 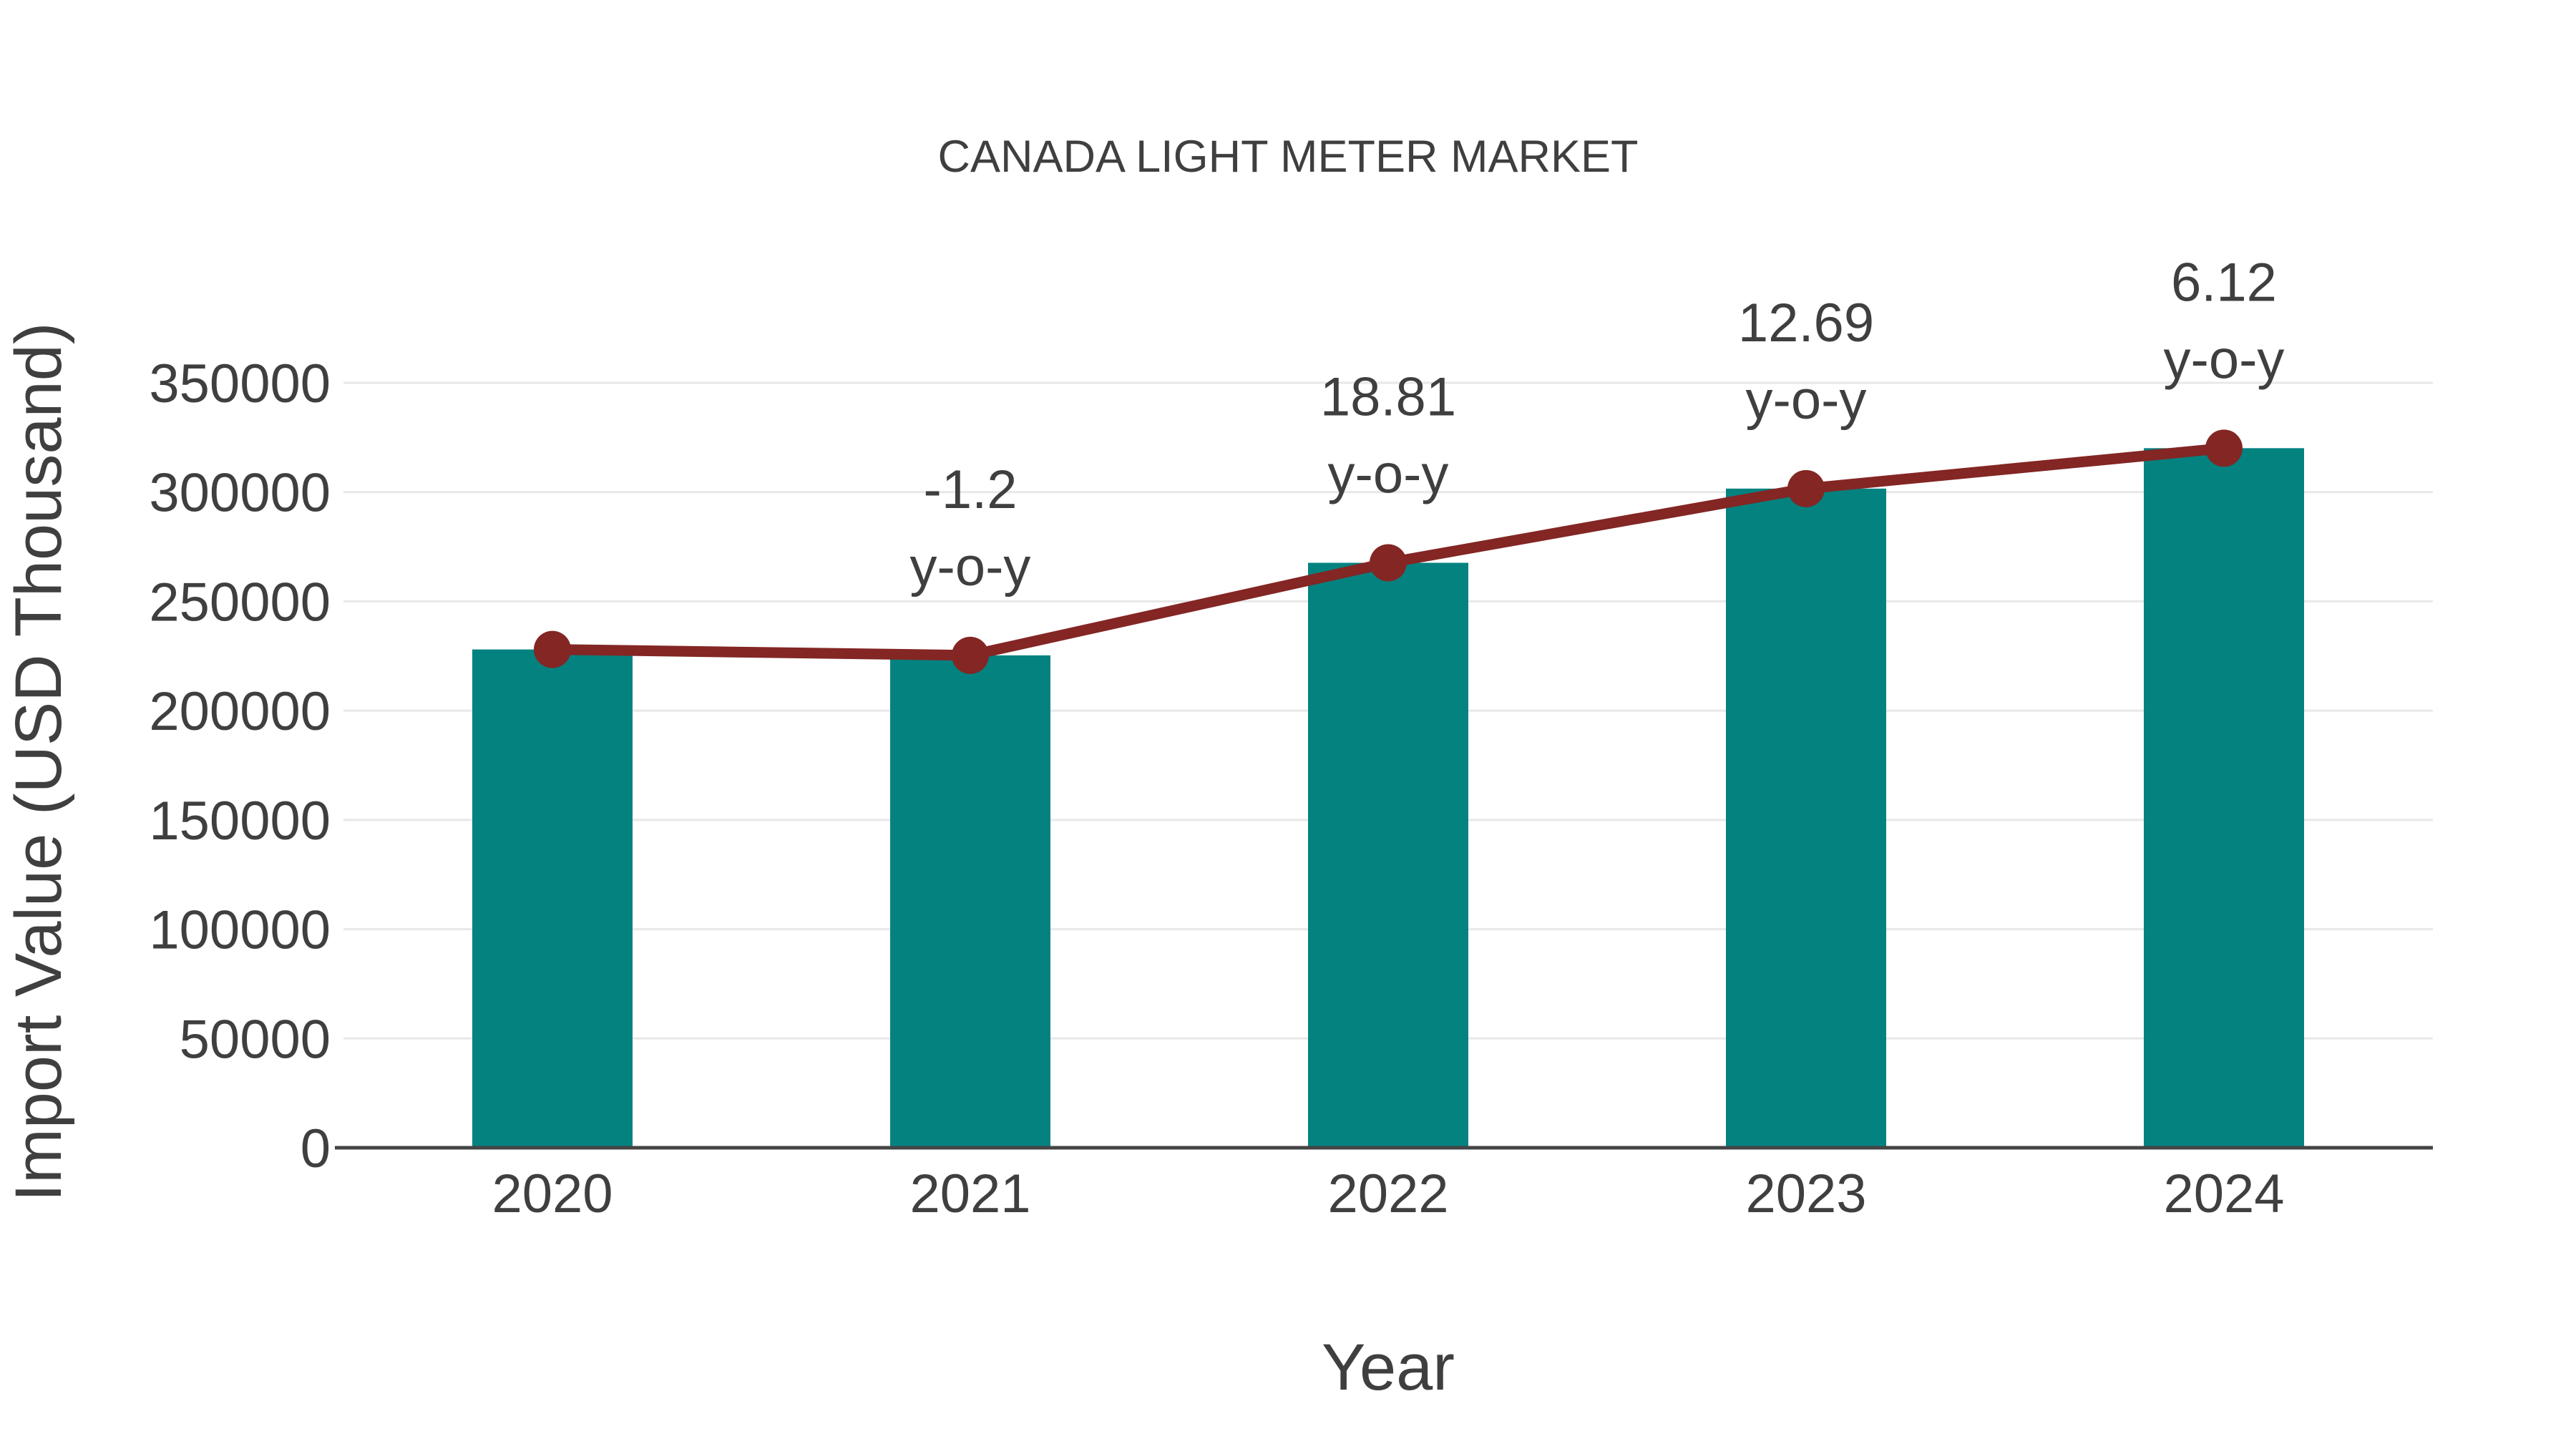 What do you see at coordinates (255, 1039) in the screenshot?
I see `y-tick-label-50000: 50000` at bounding box center [255, 1039].